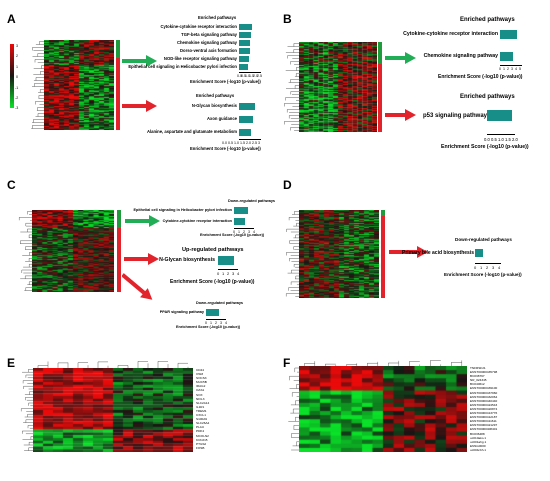  Describe the element at coordinates (254, 143) in the screenshot. I see `x-tick: 2.5` at that location.